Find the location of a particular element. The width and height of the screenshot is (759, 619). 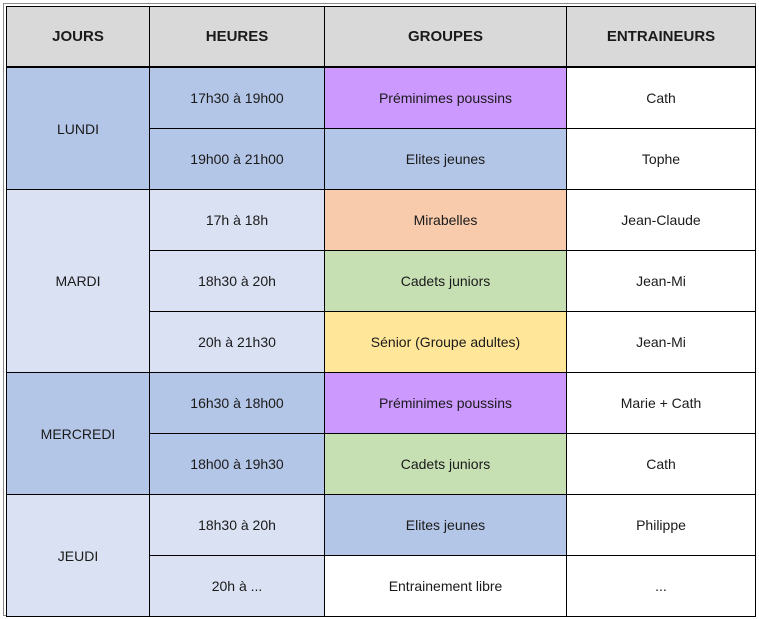

group-cell: Mirabelles is located at coordinates (445, 220).